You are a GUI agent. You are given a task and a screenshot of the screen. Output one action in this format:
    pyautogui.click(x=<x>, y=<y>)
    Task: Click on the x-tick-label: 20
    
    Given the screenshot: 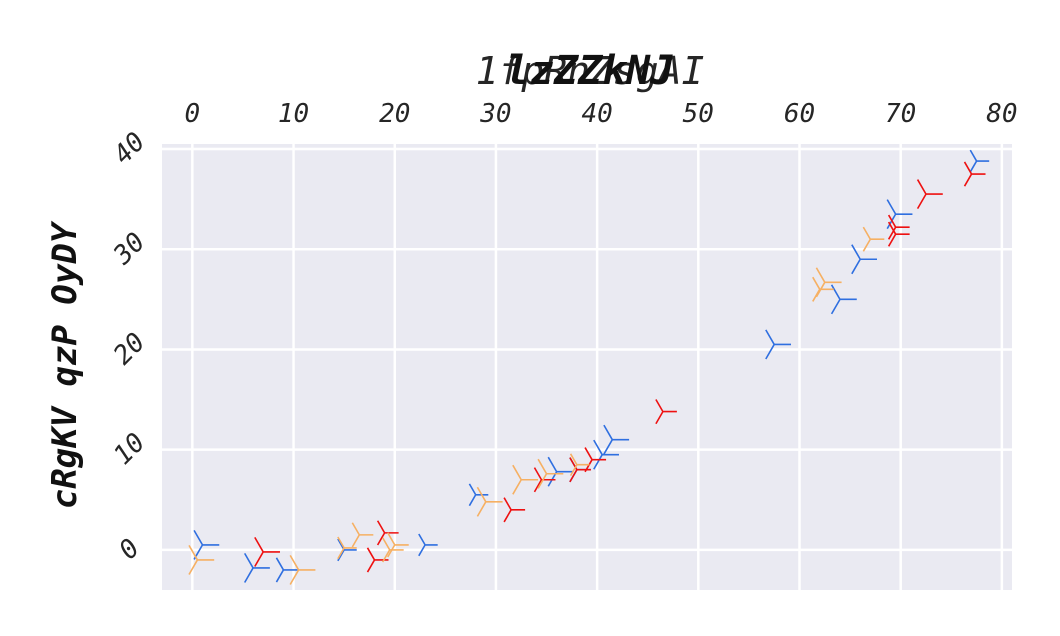 What is the action you would take?
    pyautogui.click(x=394, y=114)
    